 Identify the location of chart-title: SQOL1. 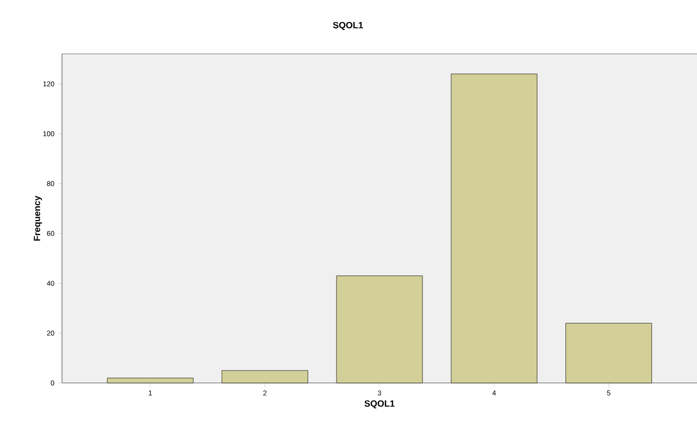
(348, 26).